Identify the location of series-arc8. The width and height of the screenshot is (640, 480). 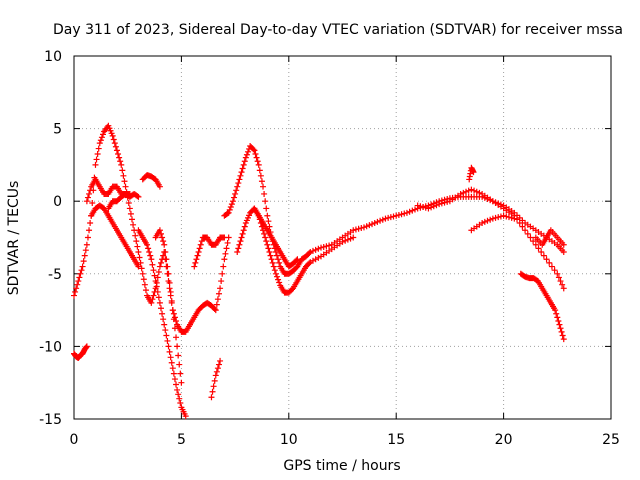
(80, 352).